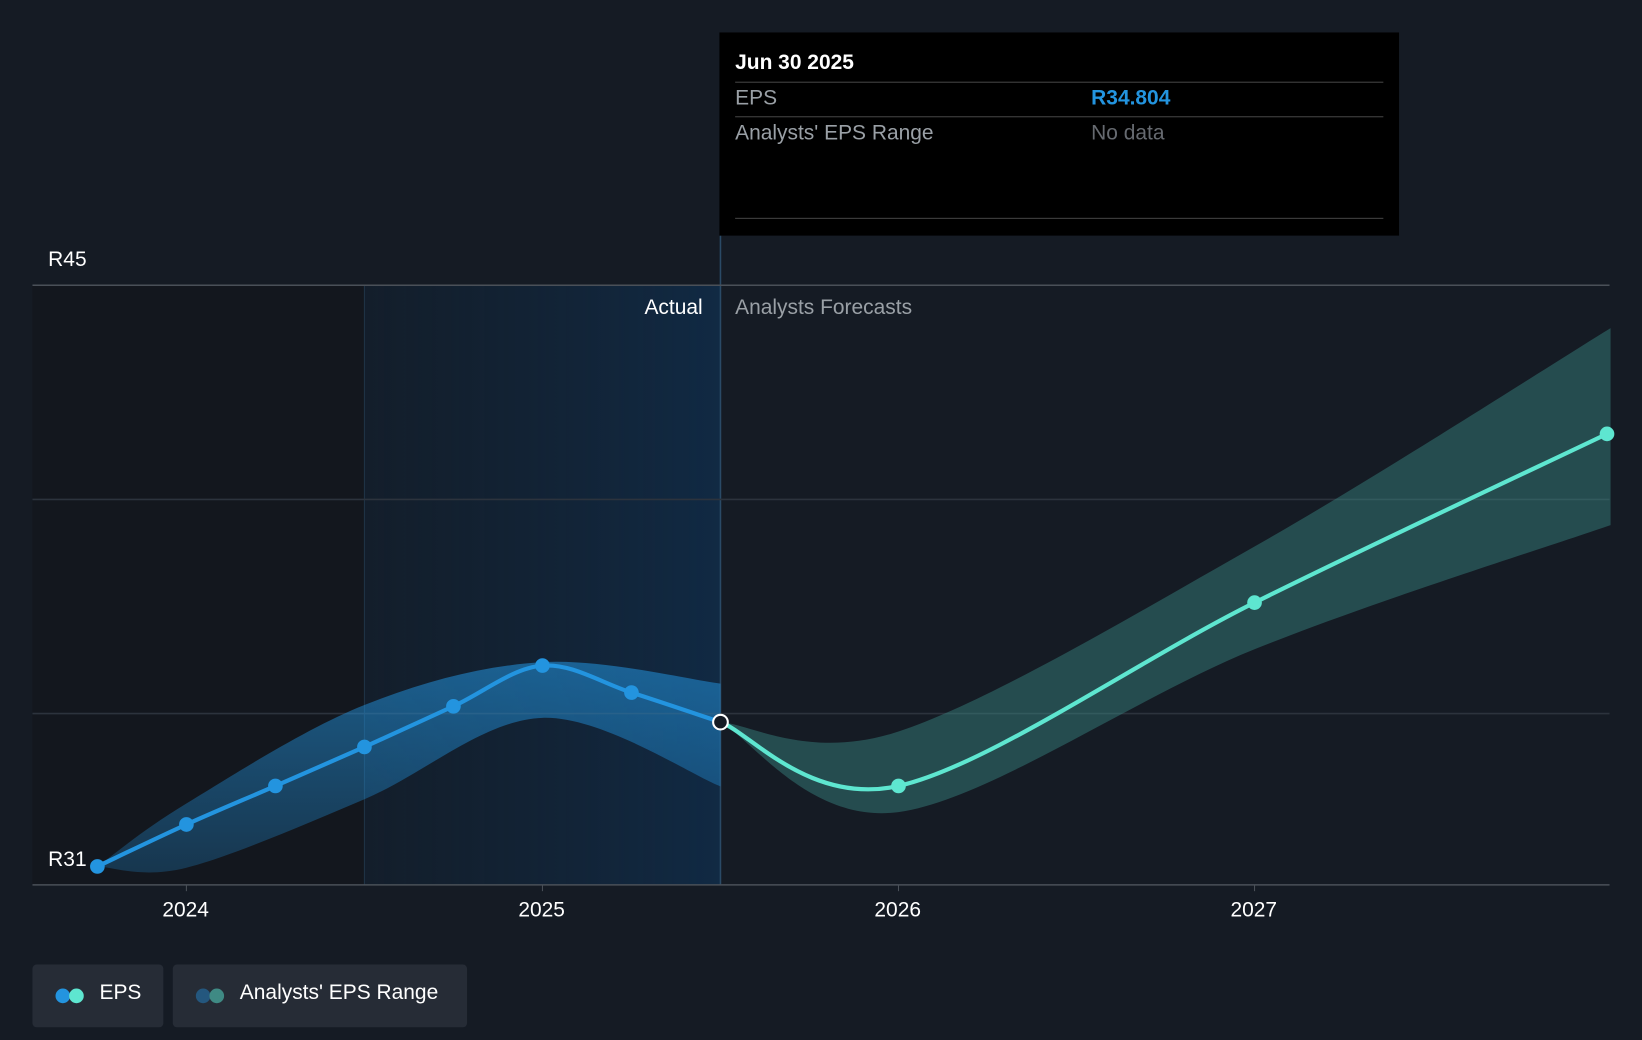 Image resolution: width=1642 pixels, height=1040 pixels. Describe the element at coordinates (1059, 218) in the screenshot. I see `tooltip-divider` at that location.